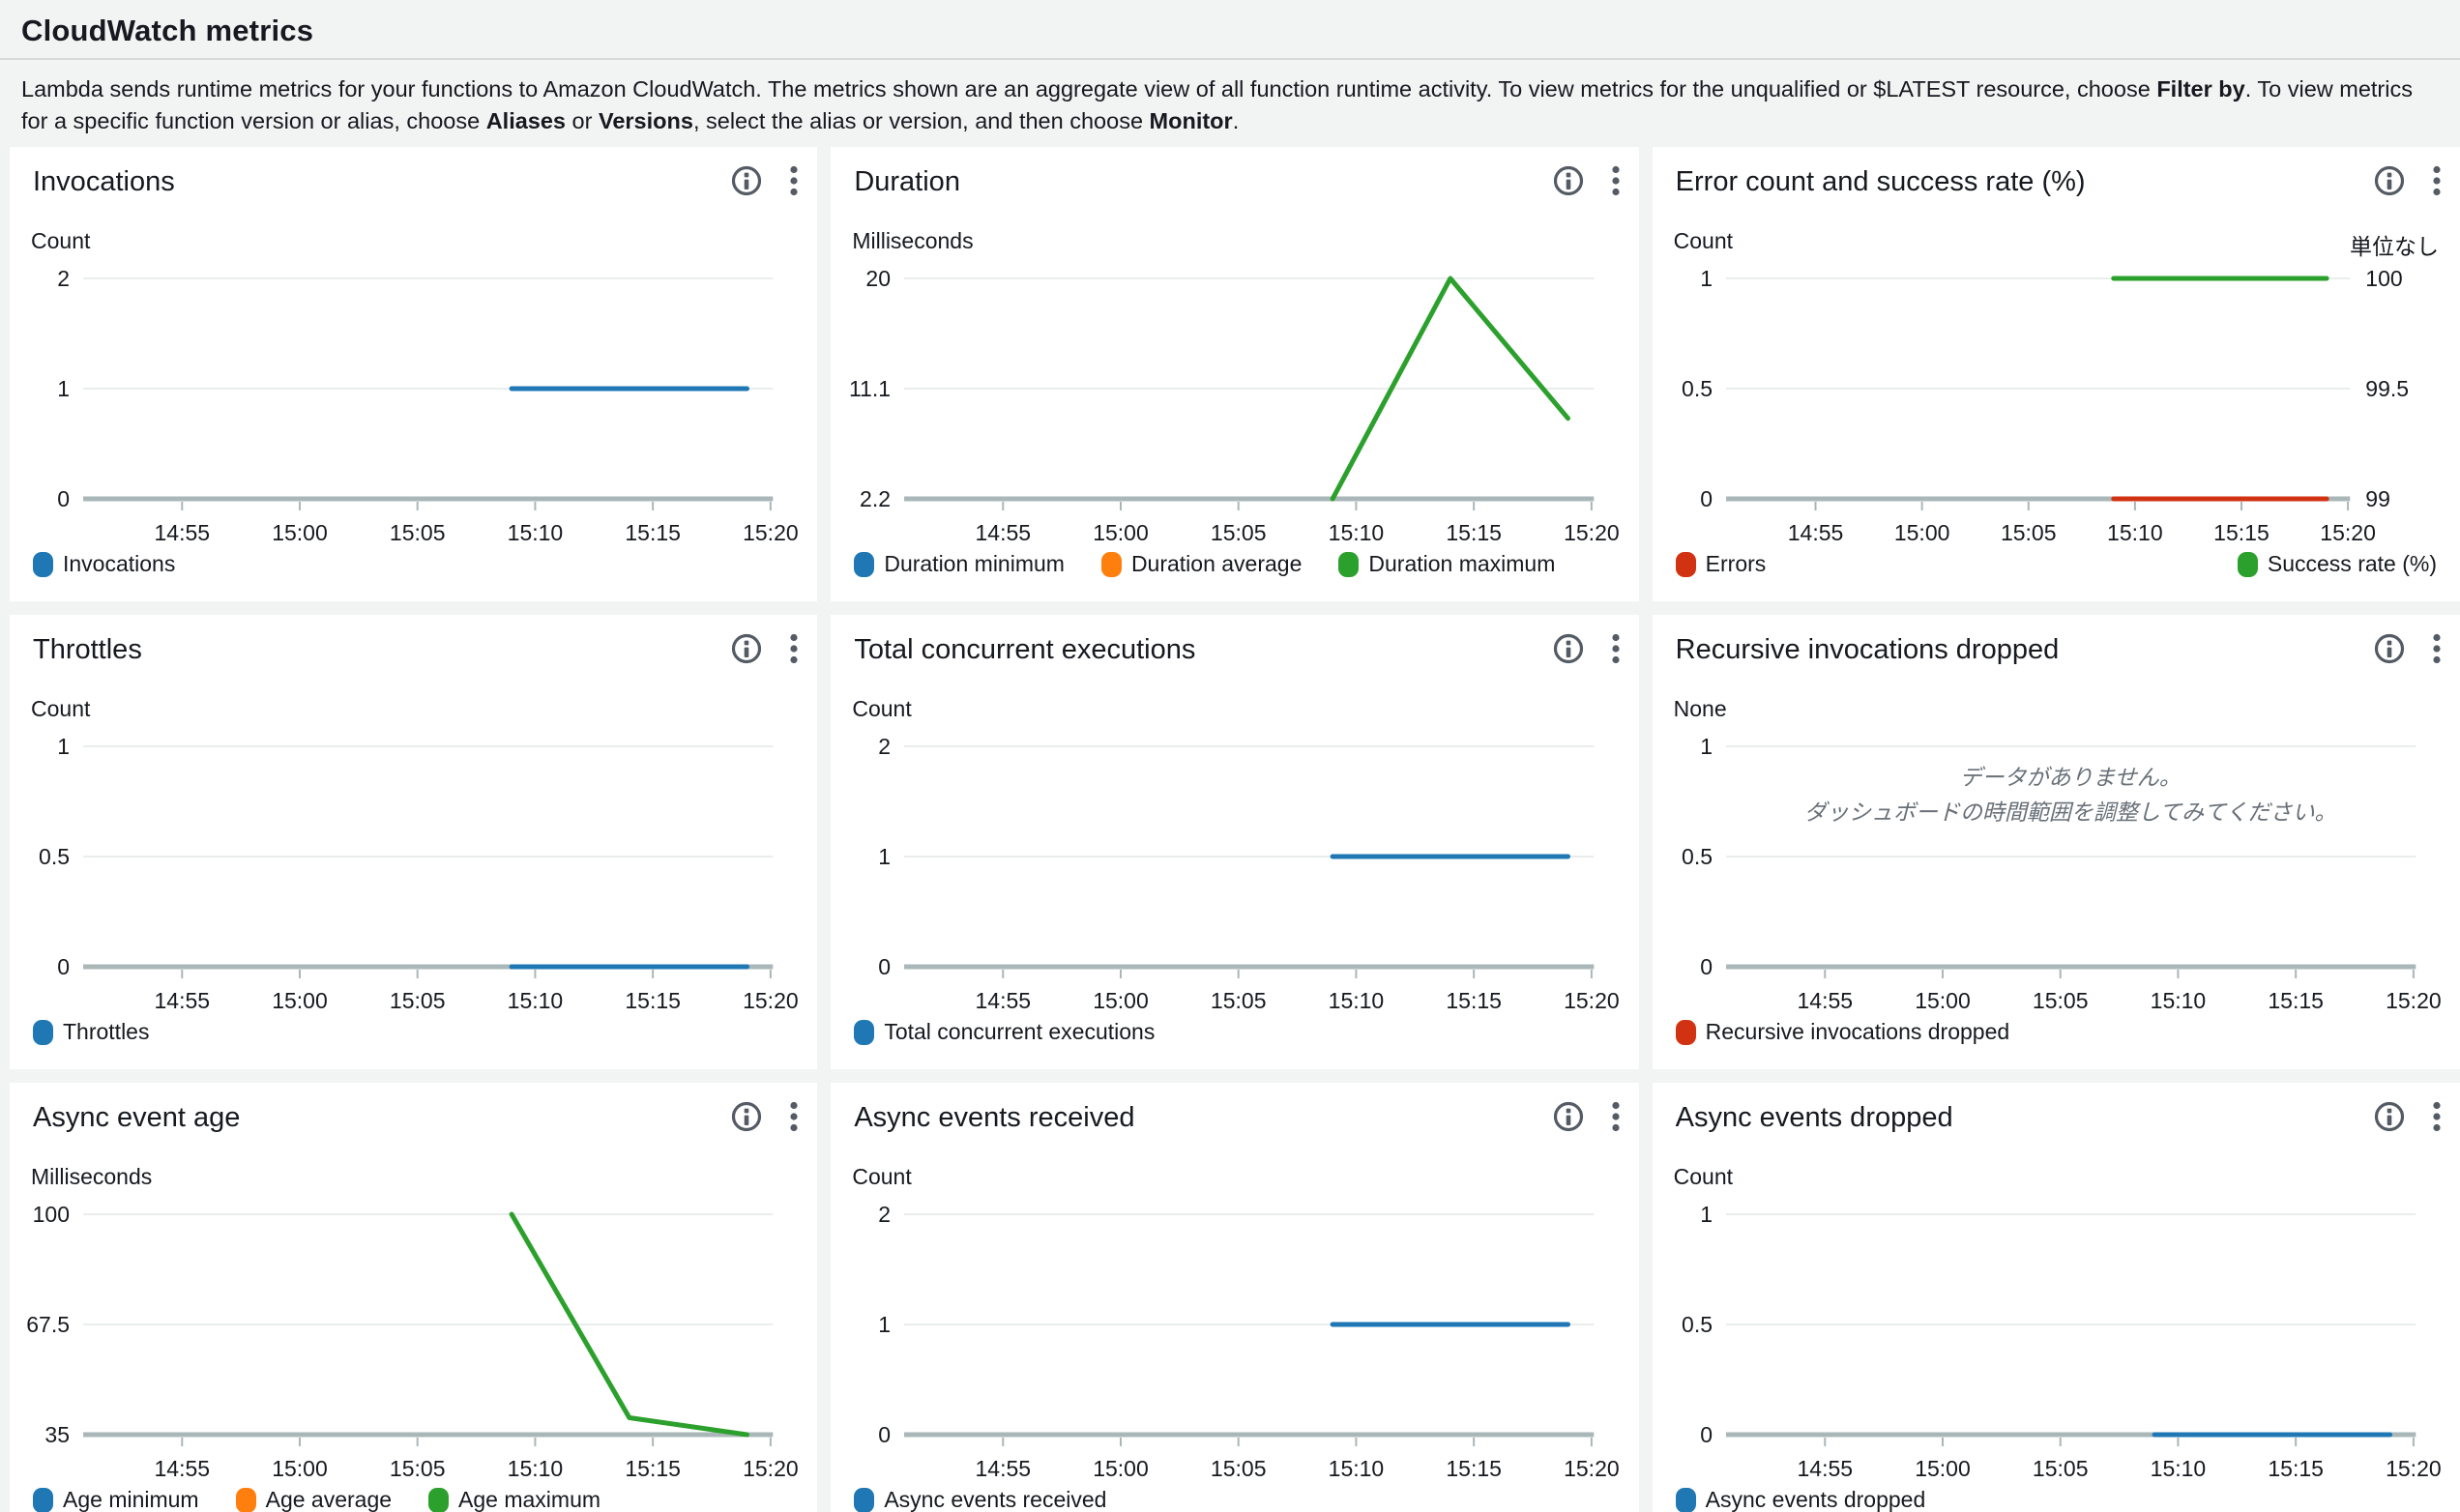  What do you see at coordinates (413, 1032) in the screenshot?
I see `legend-row: Throttles` at bounding box center [413, 1032].